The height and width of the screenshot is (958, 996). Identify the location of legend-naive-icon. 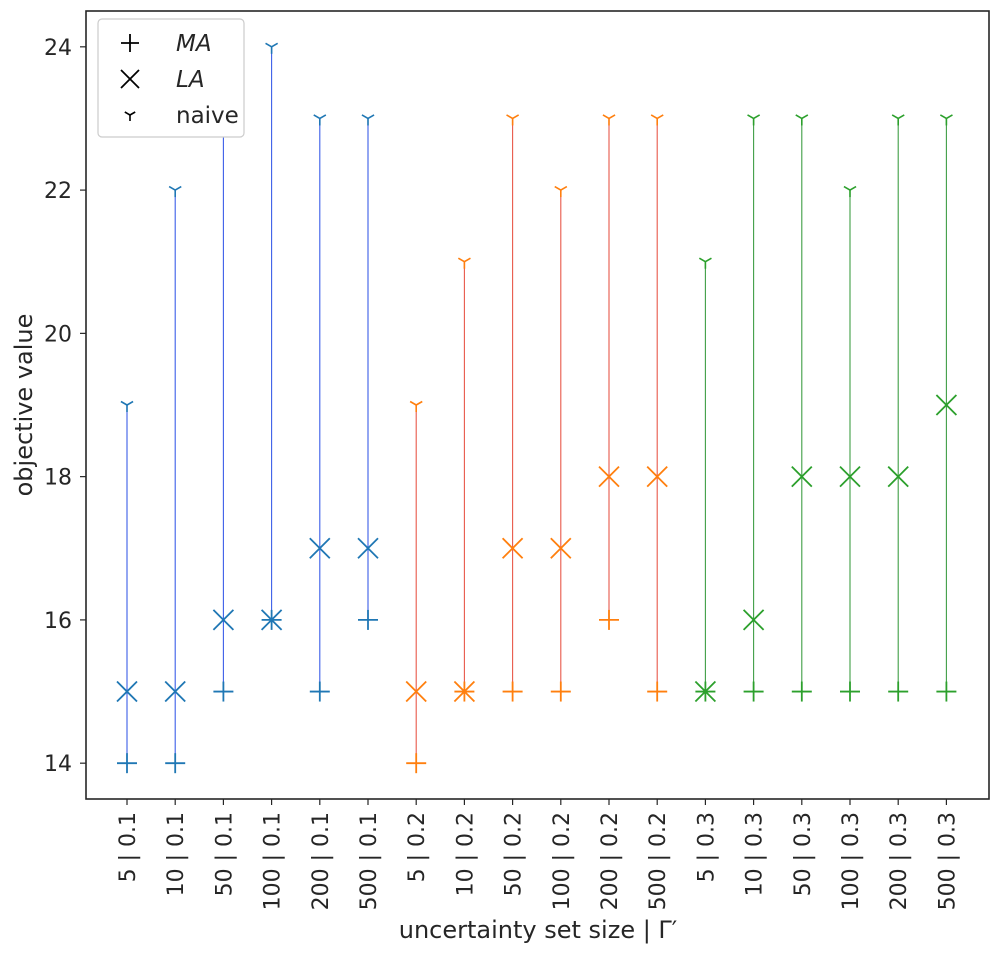
(130, 116).